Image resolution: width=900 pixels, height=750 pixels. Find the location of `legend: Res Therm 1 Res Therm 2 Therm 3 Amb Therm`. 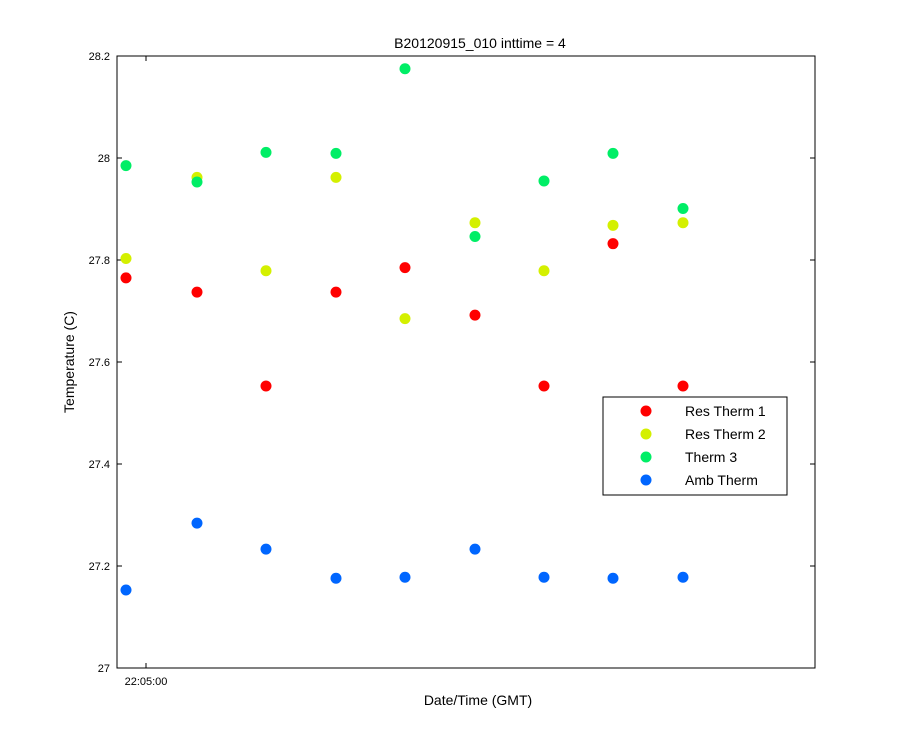

legend: Res Therm 1 Res Therm 2 Therm 3 Amb Therm is located at coordinates (695, 446).